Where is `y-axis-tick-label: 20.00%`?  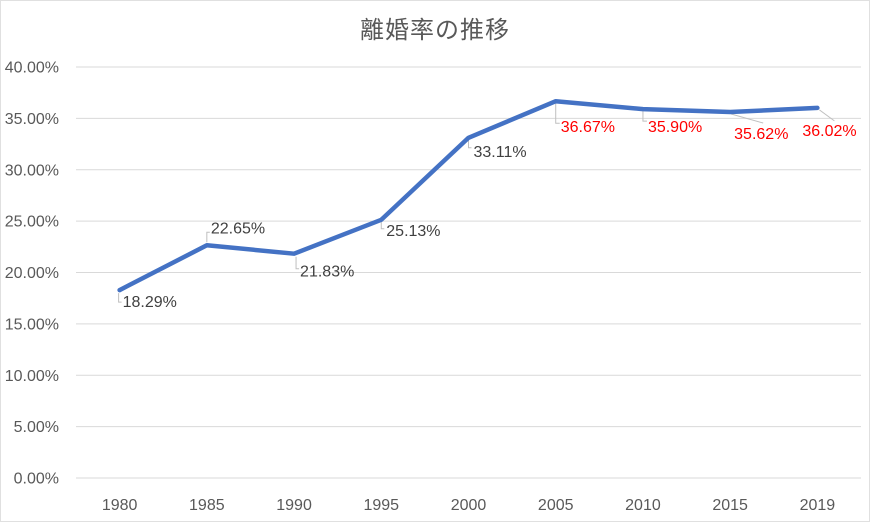
y-axis-tick-label: 20.00% is located at coordinates (32, 273).